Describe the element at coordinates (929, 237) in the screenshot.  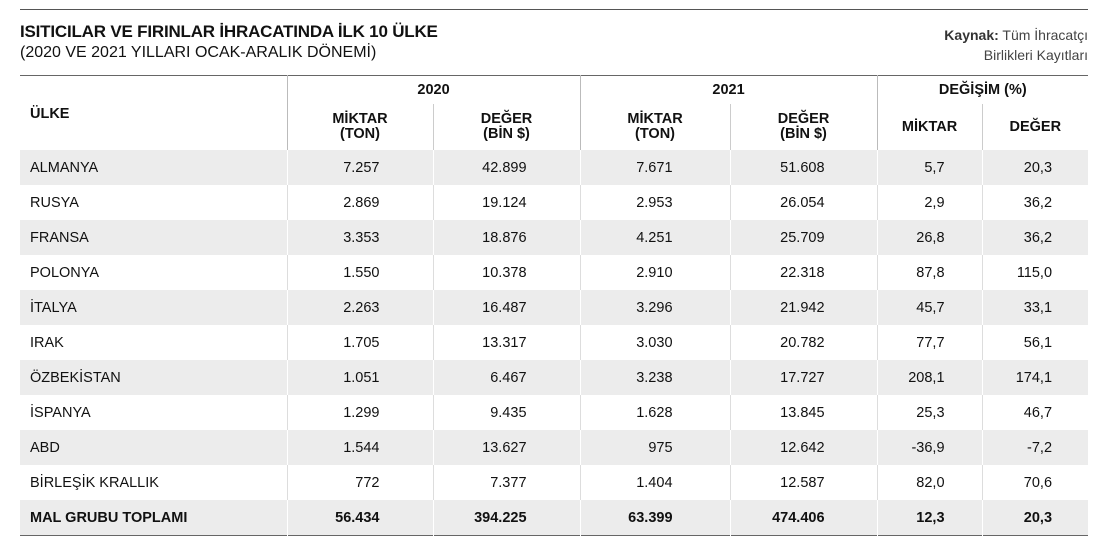
I see `cell: 26,8` at that location.